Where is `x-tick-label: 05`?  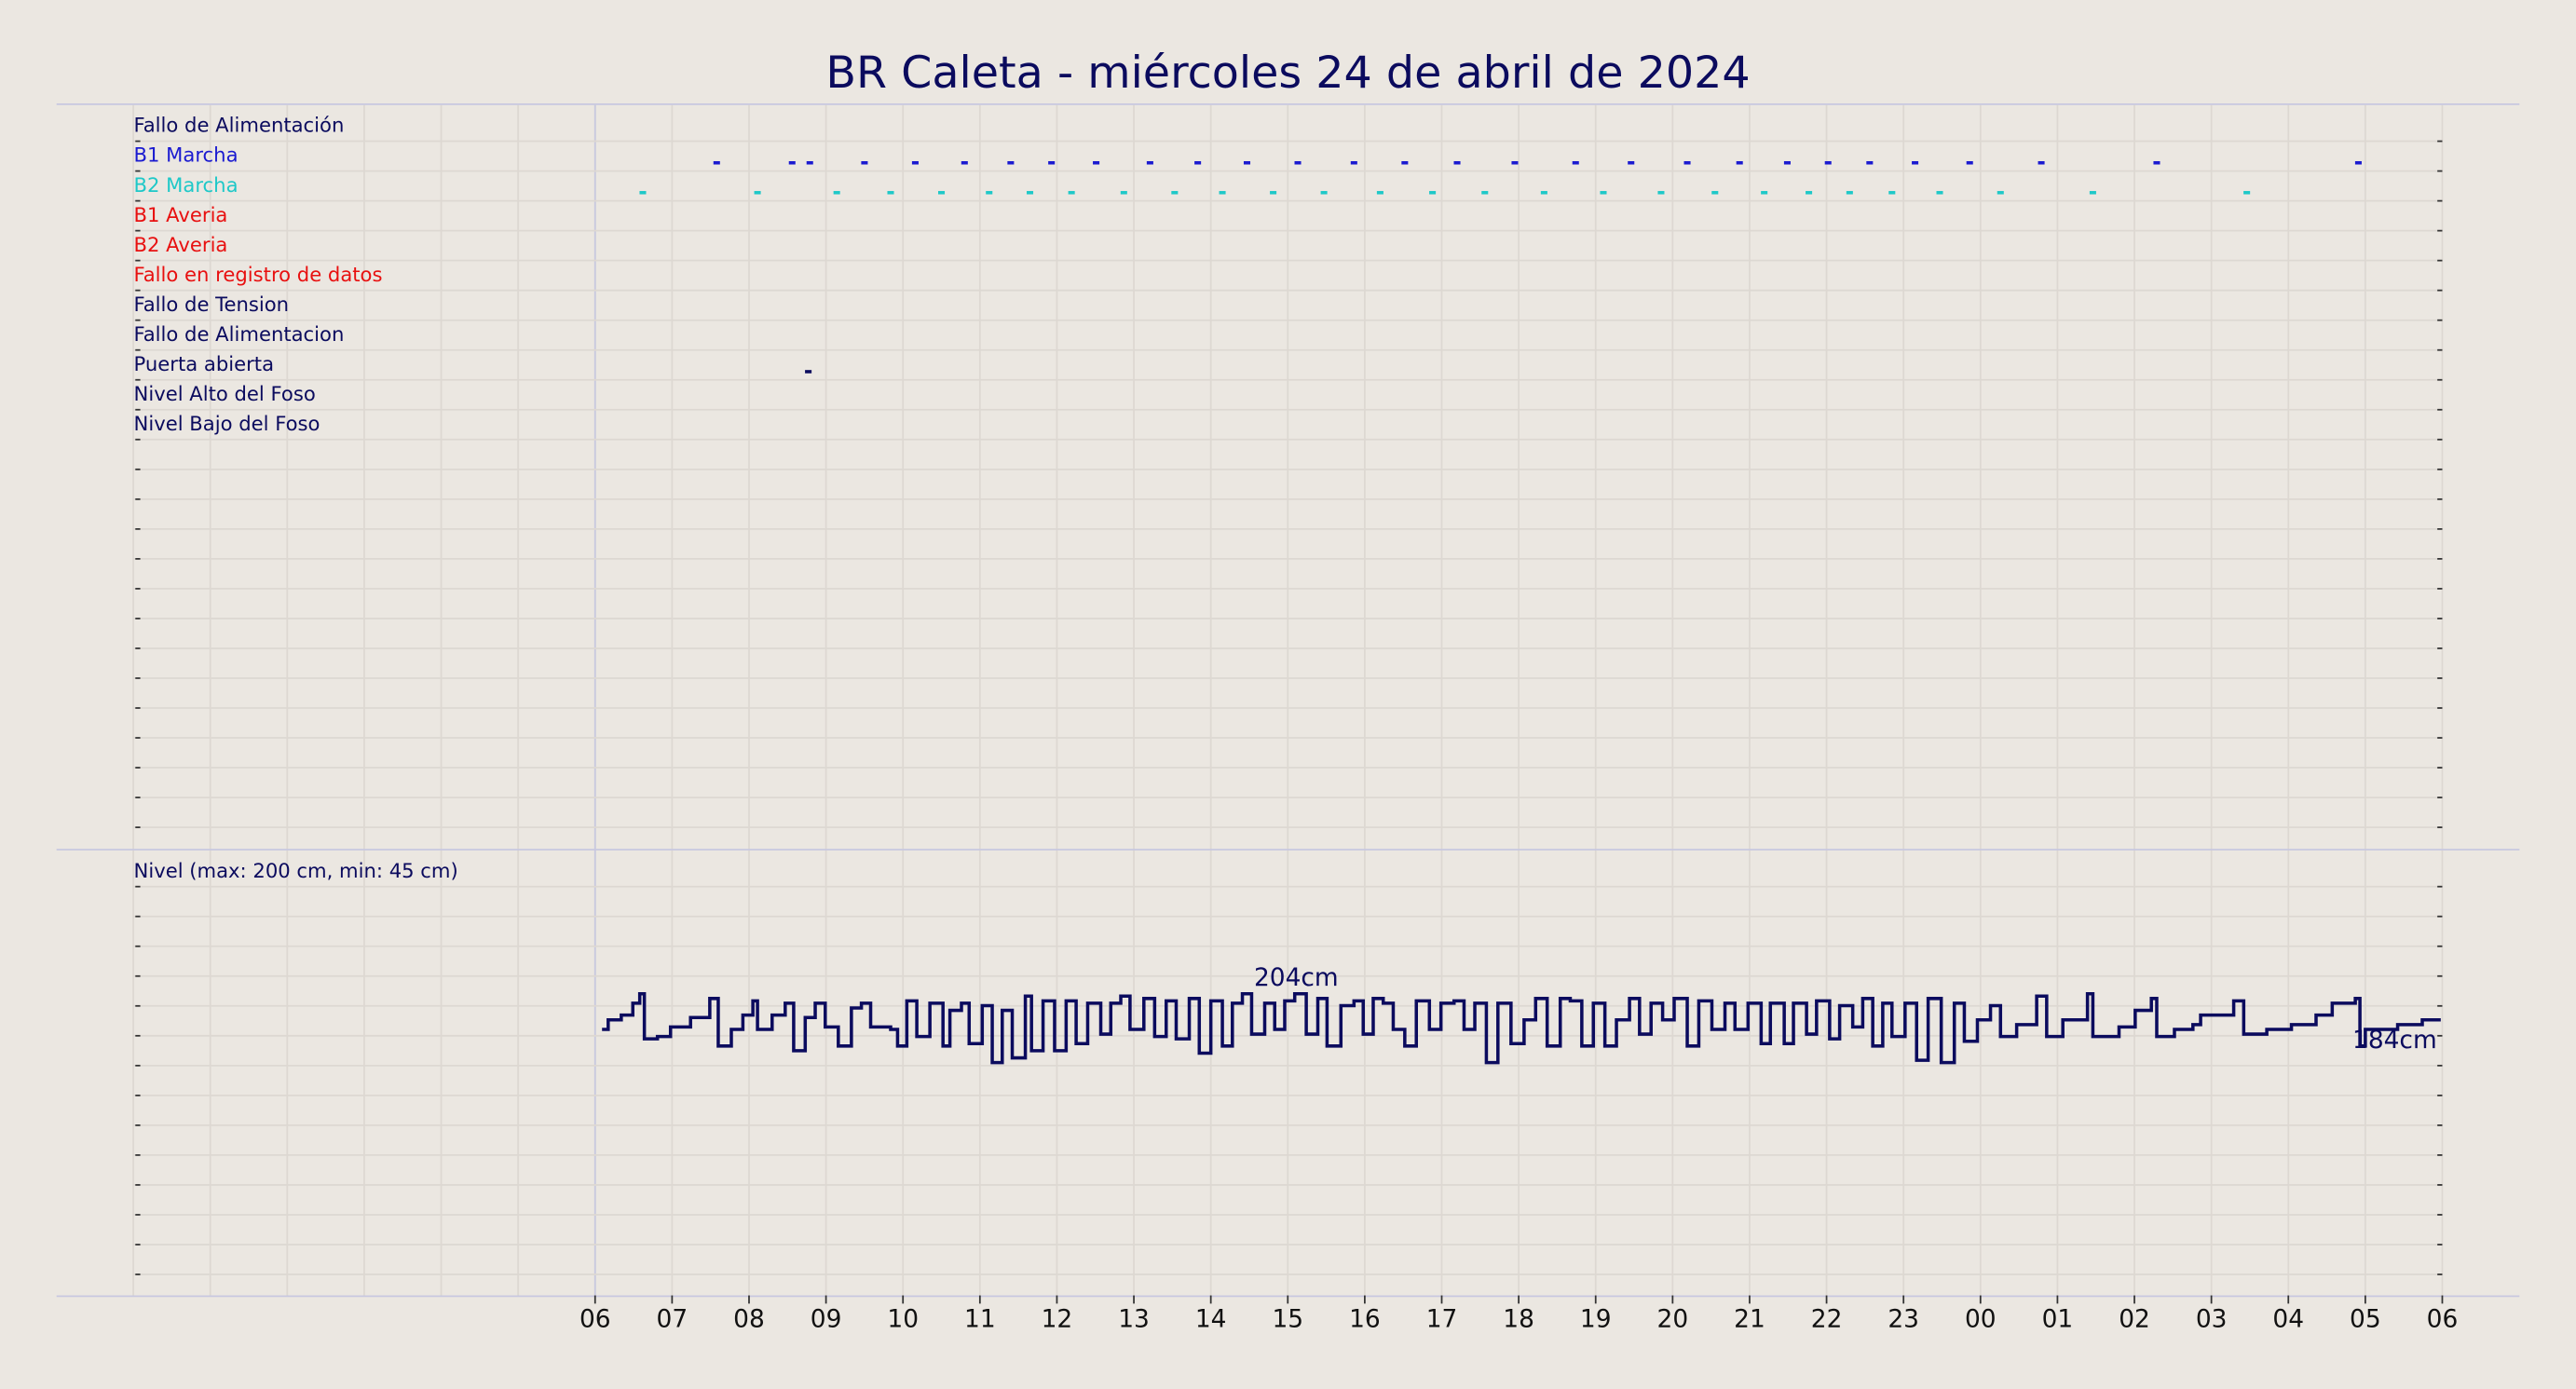 x-tick-label: 05 is located at coordinates (2366, 1318).